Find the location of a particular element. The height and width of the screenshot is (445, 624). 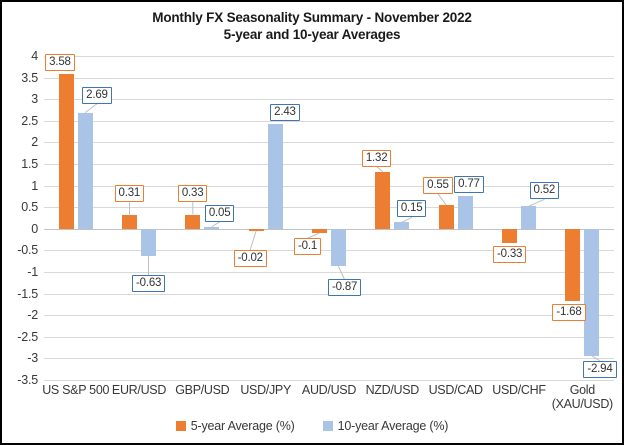

x-tick-label-eur-usd: EUR/USD is located at coordinates (139, 390).